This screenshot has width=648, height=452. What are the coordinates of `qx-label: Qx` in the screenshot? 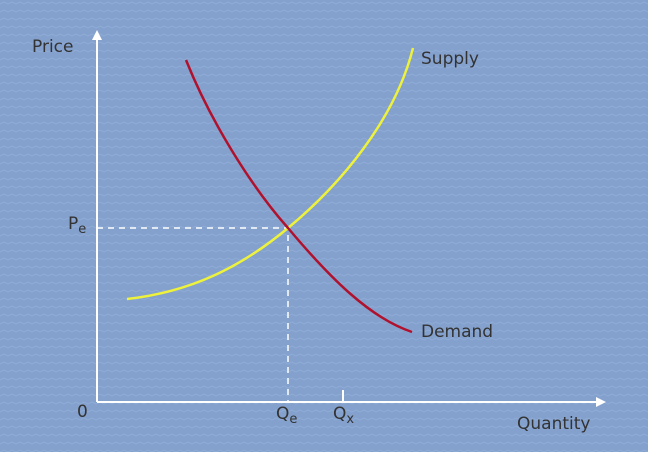 It's located at (343, 415).